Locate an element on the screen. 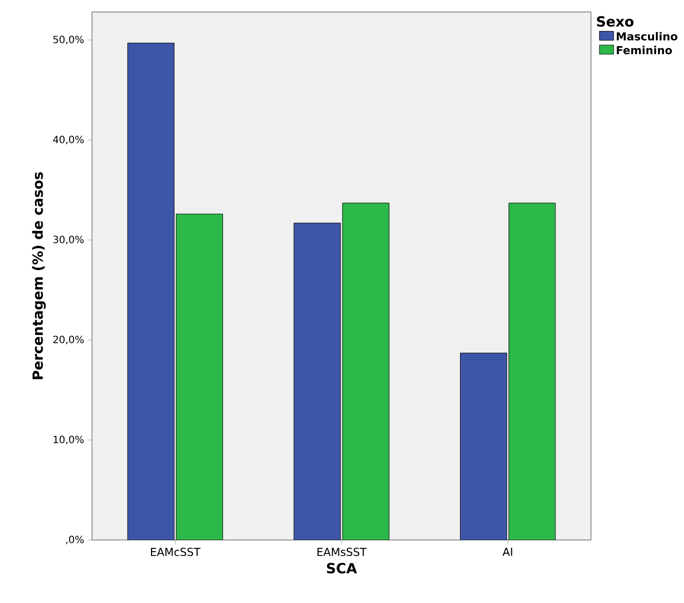  y-tick-label: 20,0% is located at coordinates (68, 340).